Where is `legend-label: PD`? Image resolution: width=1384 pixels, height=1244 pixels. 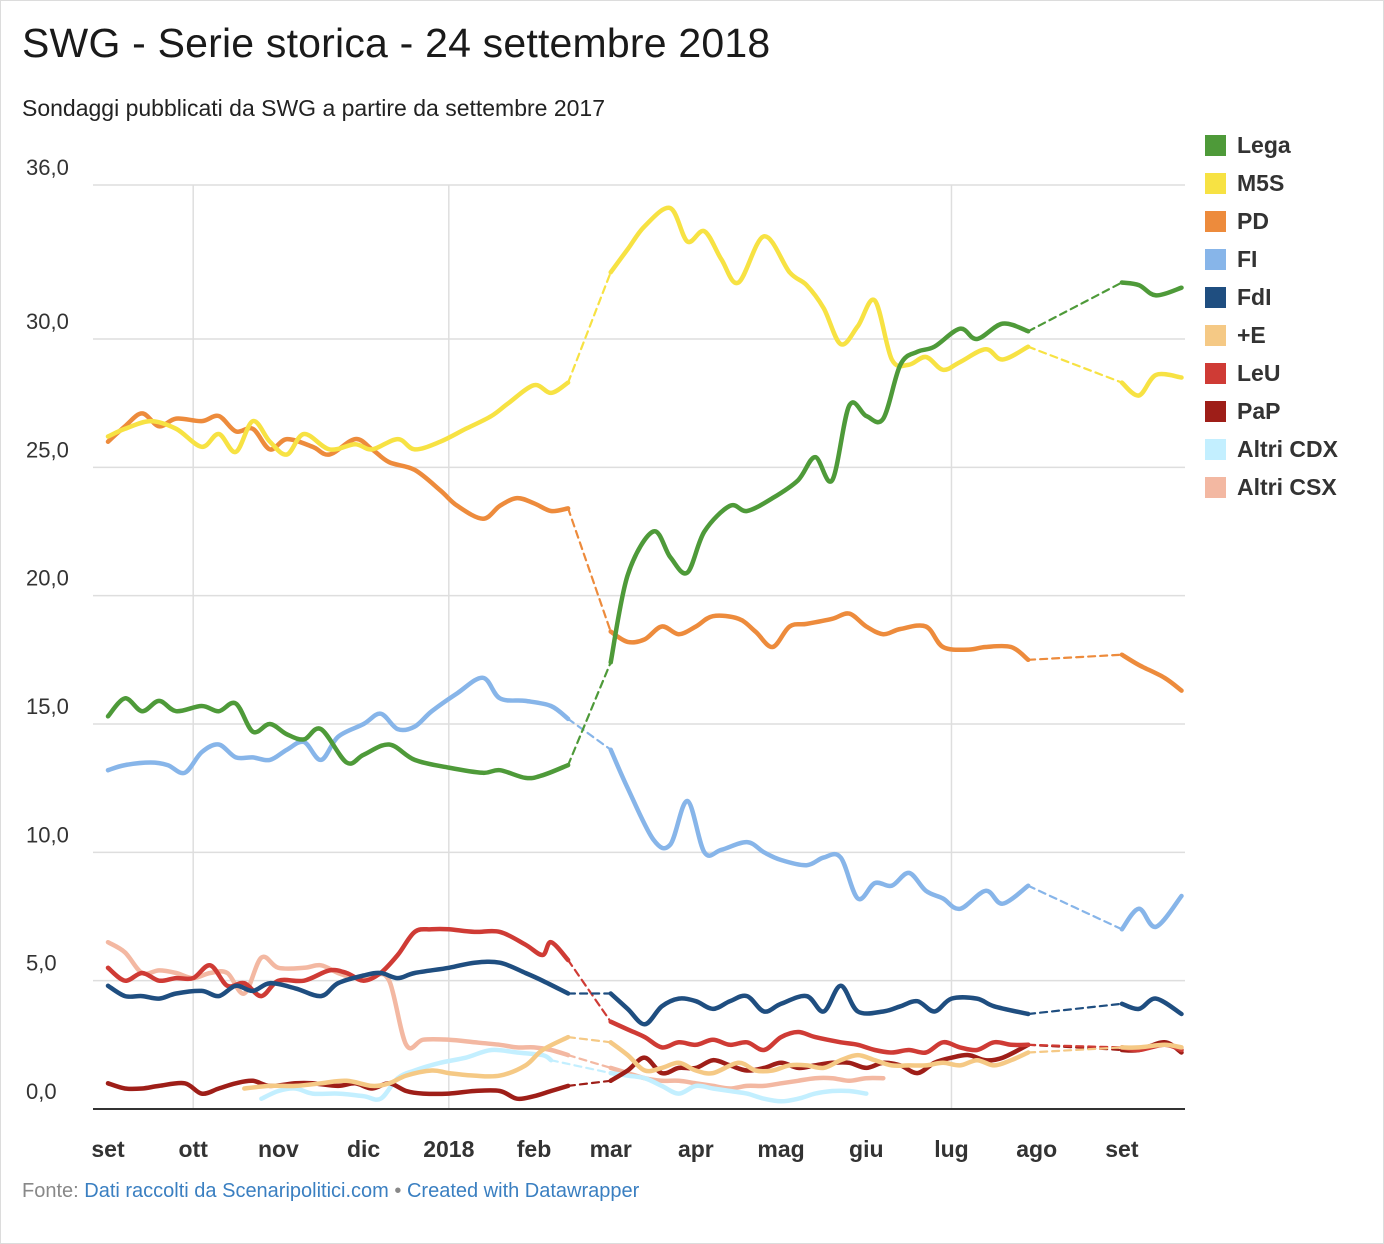
legend-label: PD is located at coordinates (1253, 220).